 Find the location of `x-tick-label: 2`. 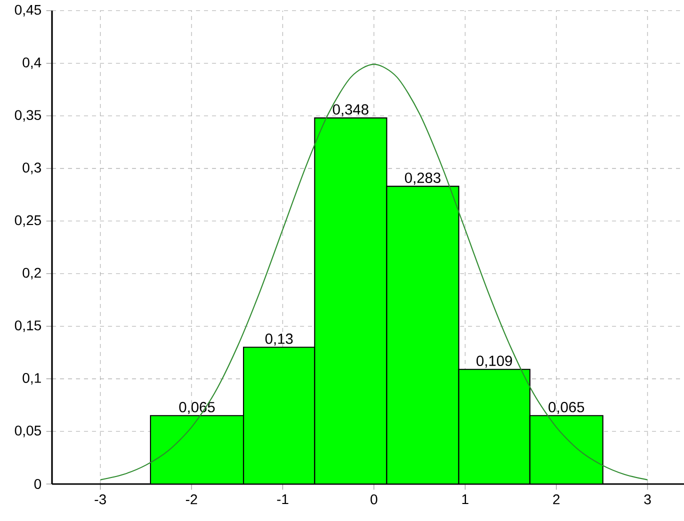

x-tick-label: 2 is located at coordinates (556, 499).